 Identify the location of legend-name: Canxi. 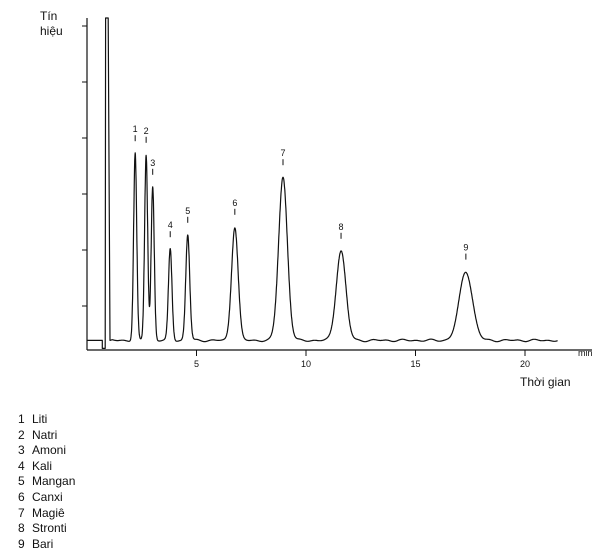
(47, 496).